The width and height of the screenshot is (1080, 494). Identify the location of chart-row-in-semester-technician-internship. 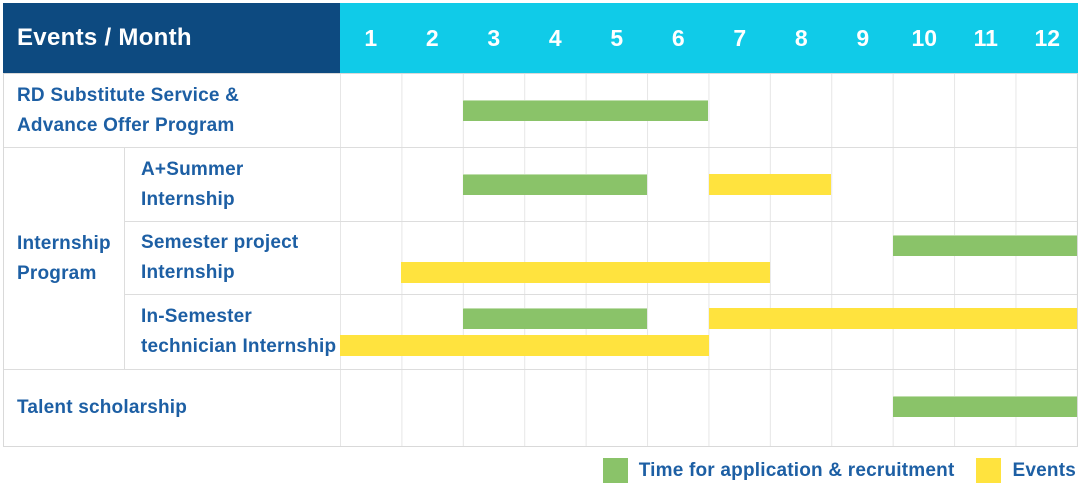
(708, 332).